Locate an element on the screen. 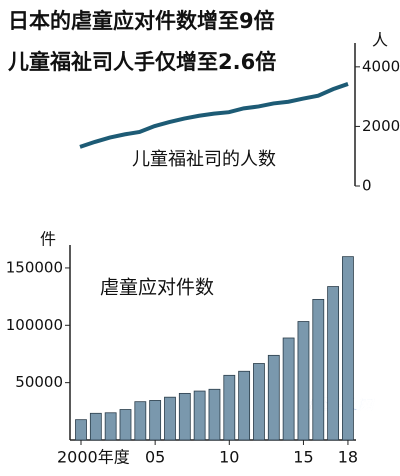 This screenshot has width=400, height=476. title-line: 儿童福祉司人手仅增至2.6倍 is located at coordinates (142, 62).